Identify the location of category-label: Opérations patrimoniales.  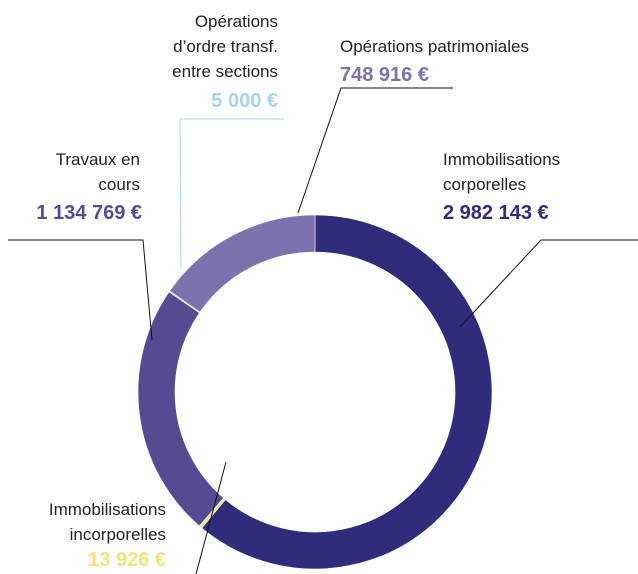
(434, 46).